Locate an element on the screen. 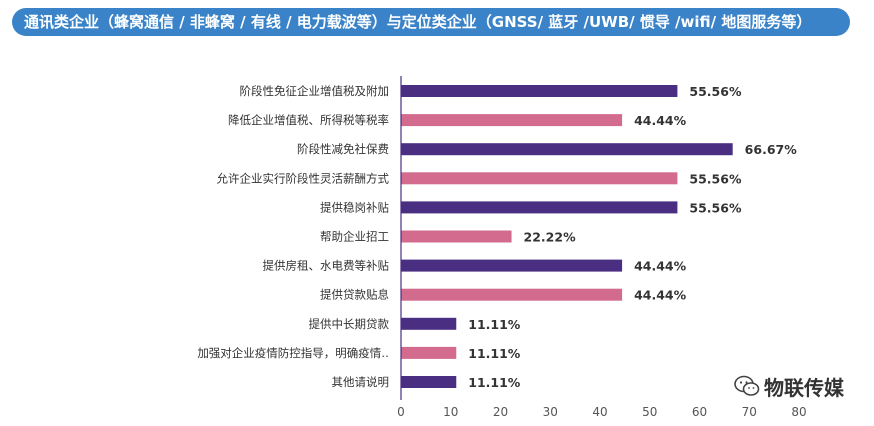 The image size is (874, 426). category-label: 其他请说明 is located at coordinates (361, 382).